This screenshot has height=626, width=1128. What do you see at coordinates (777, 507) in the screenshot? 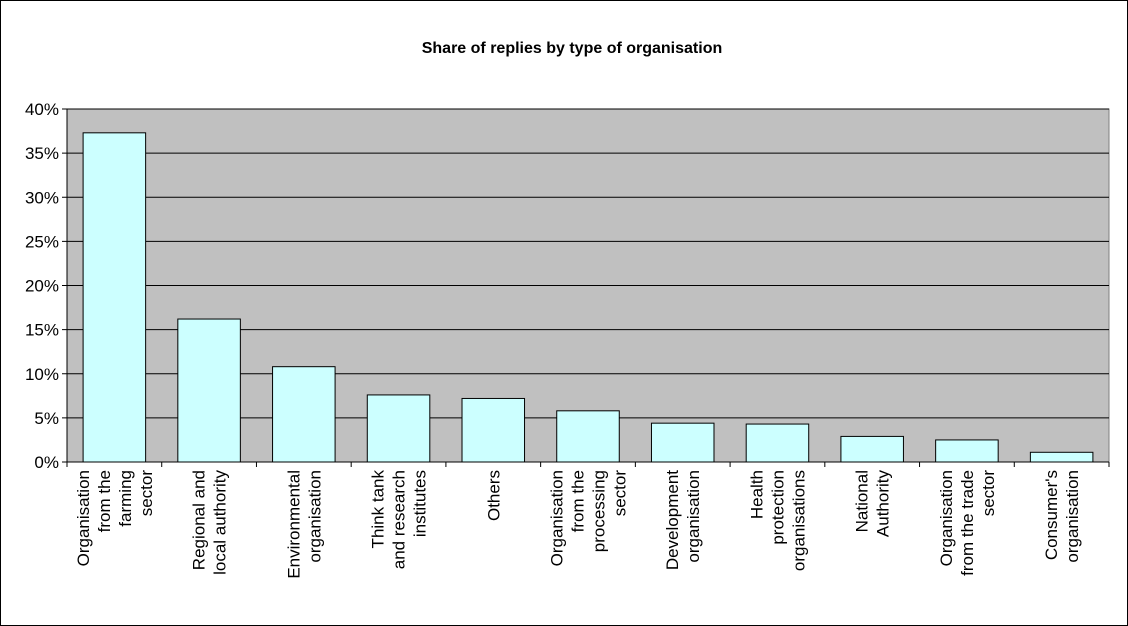
I see `category-label-line: protection` at bounding box center [777, 507].